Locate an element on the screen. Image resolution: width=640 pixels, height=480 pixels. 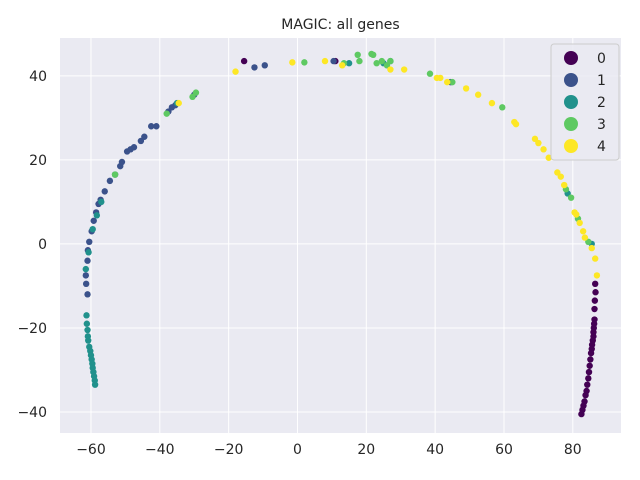
x-tick-label: −40 is located at coordinates (160, 450).